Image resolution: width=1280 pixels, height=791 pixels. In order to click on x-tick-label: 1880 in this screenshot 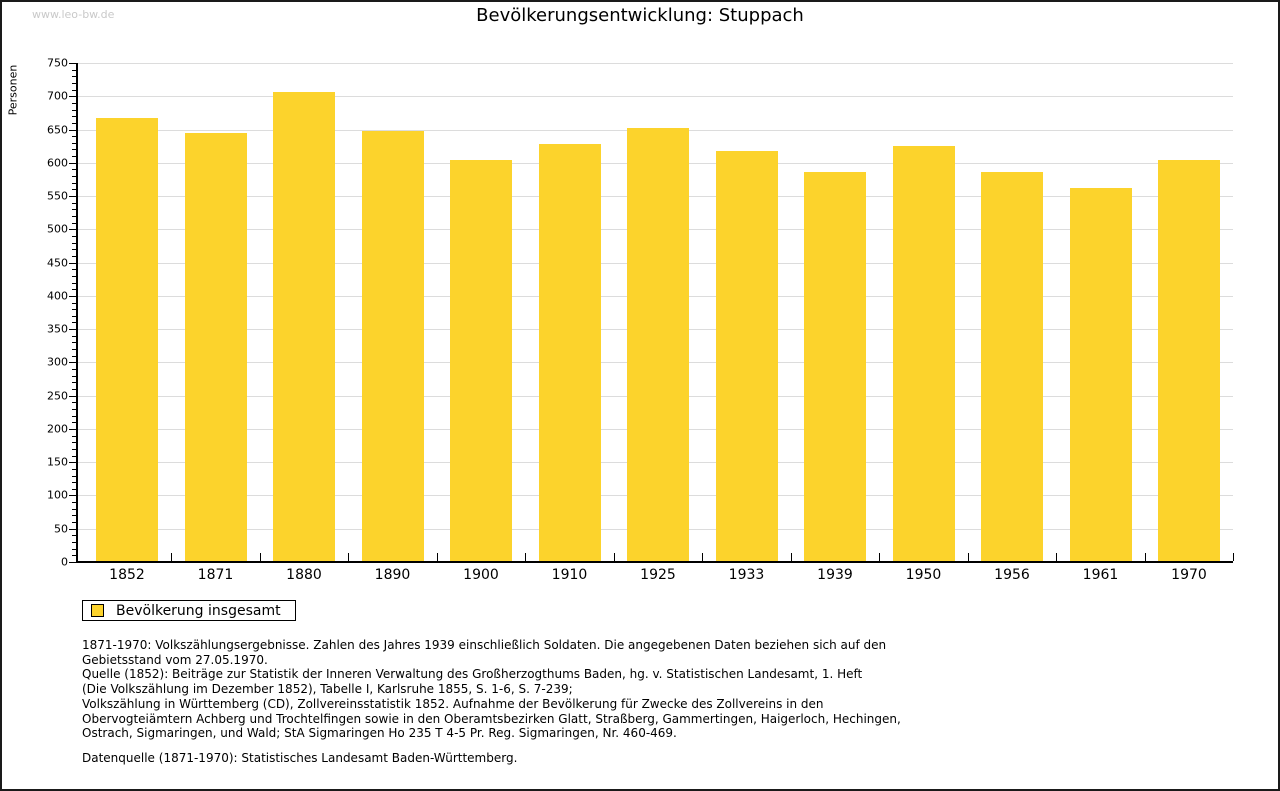, I will do `click(304, 575)`.